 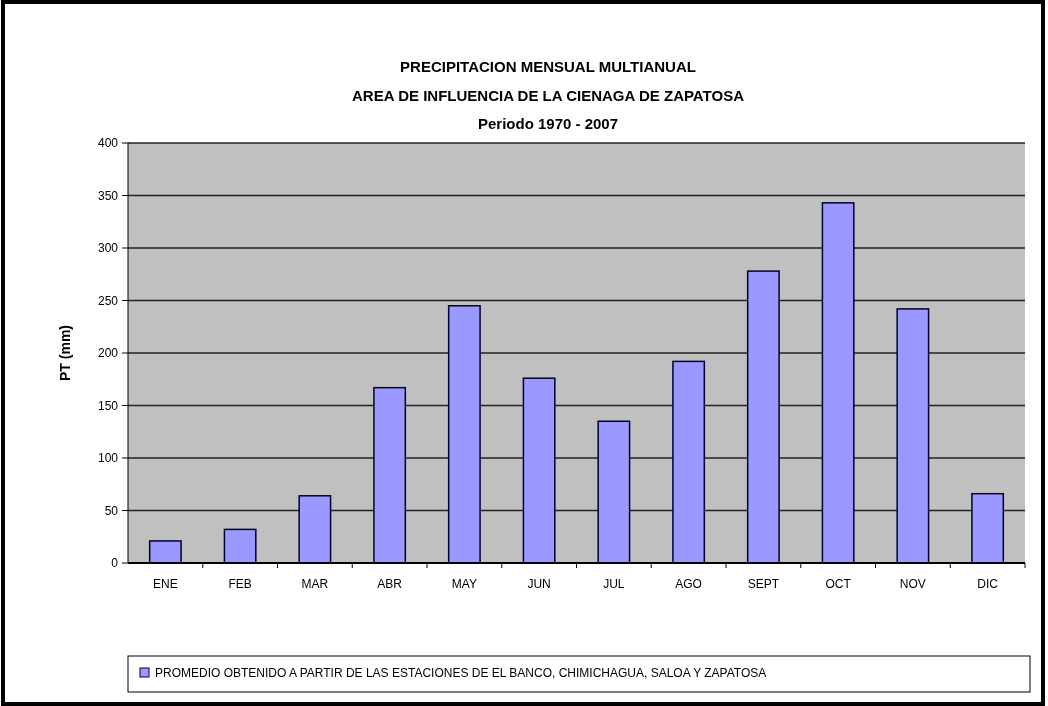 What do you see at coordinates (108, 458) in the screenshot?
I see `y-tick-label: 100` at bounding box center [108, 458].